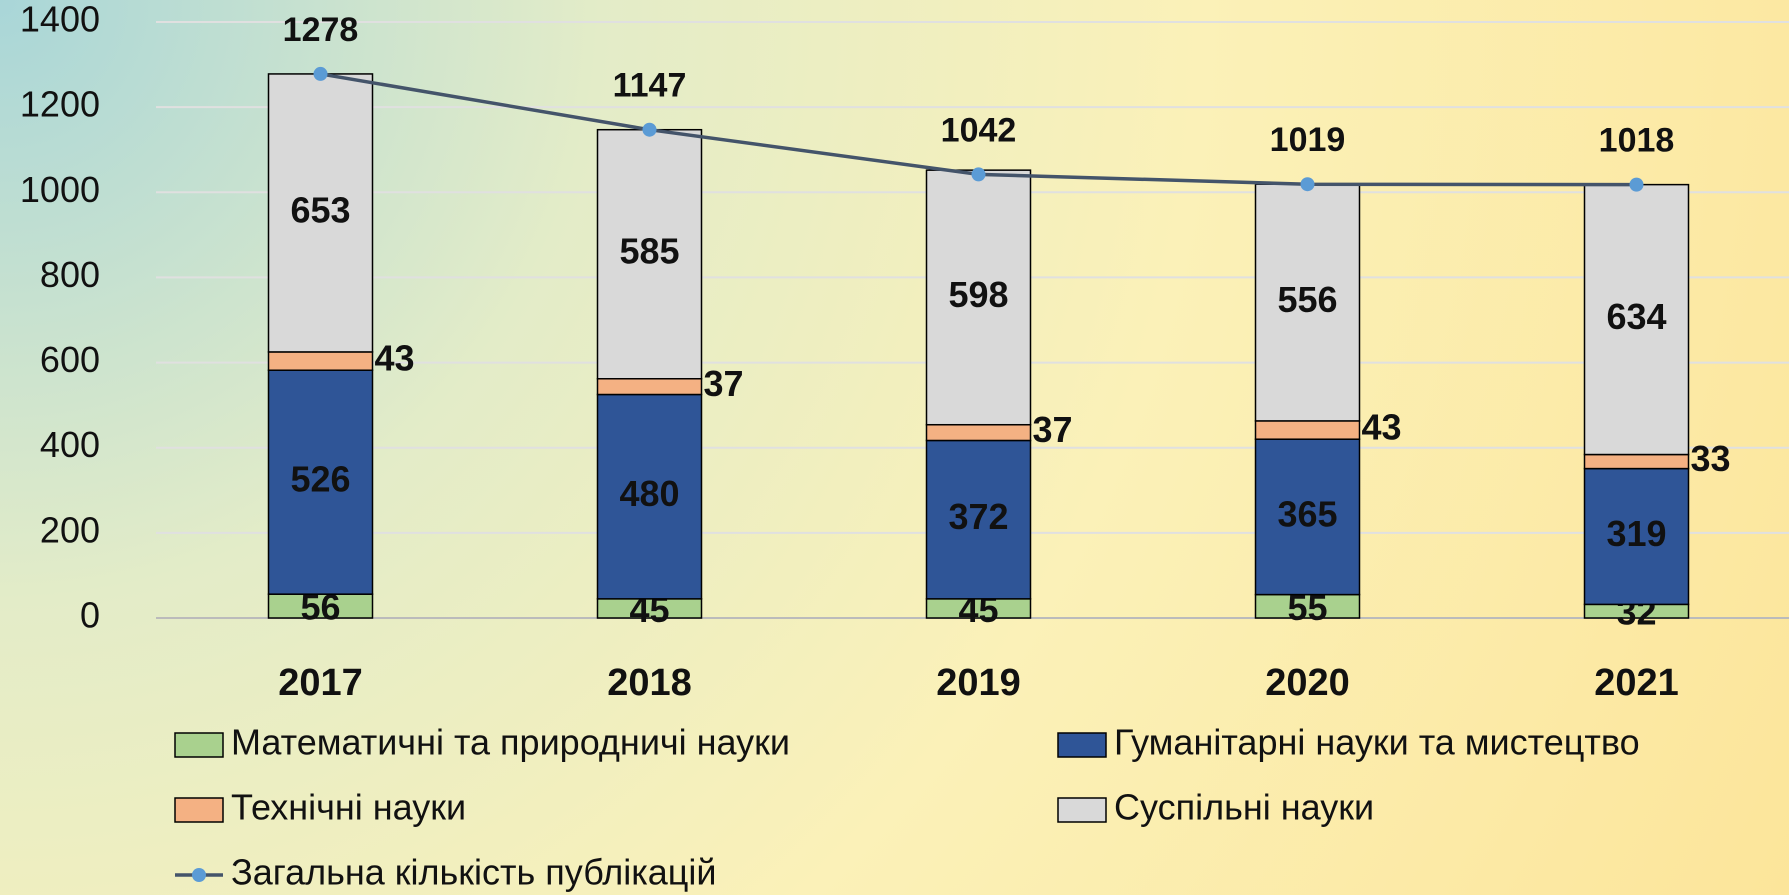 The height and width of the screenshot is (895, 1789). What do you see at coordinates (1711, 458) in the screenshot?
I see `data-label: 33` at bounding box center [1711, 458].